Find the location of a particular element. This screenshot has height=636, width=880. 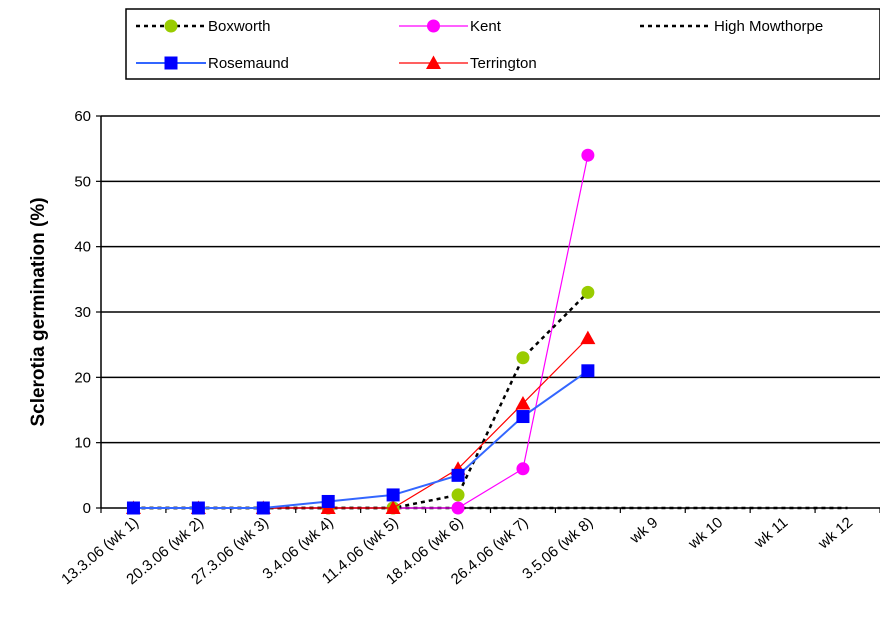

y-tick-label: 60 is located at coordinates (82, 116).